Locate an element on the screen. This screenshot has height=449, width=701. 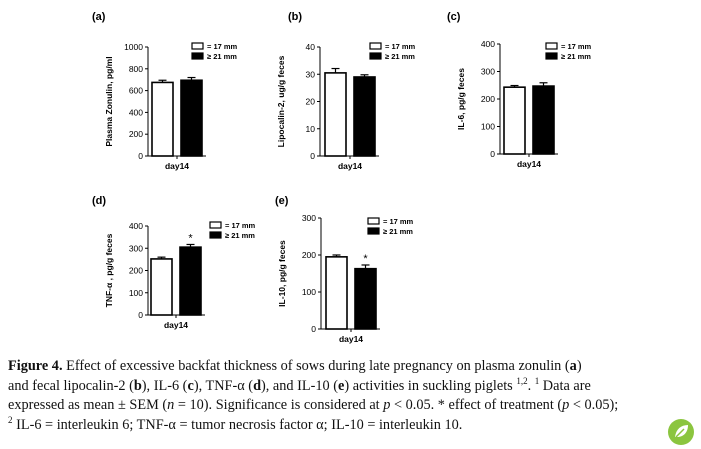
panel-2-label: (b) is located at coordinates (295, 17).